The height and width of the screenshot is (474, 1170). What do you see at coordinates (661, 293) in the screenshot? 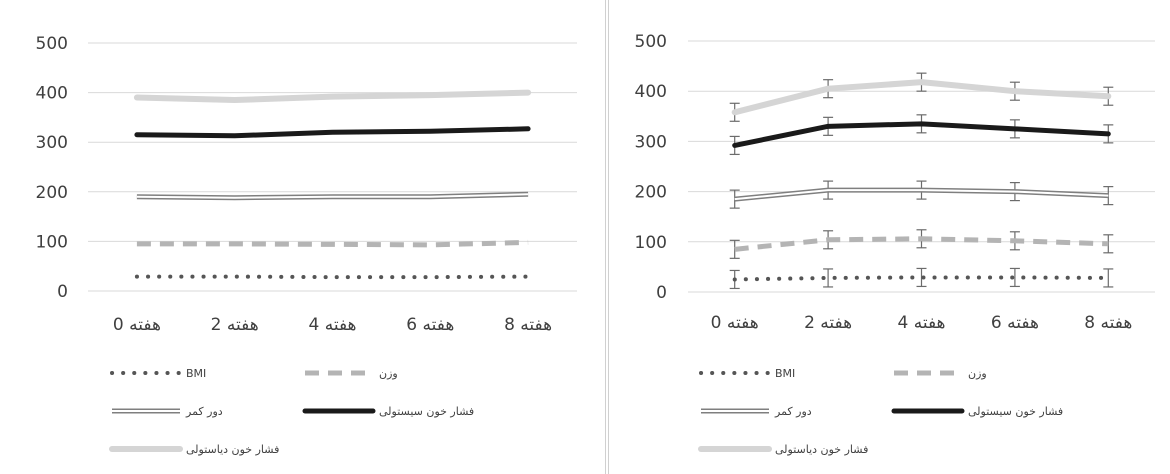
I see `right-y-tick-label: 0` at bounding box center [661, 293].